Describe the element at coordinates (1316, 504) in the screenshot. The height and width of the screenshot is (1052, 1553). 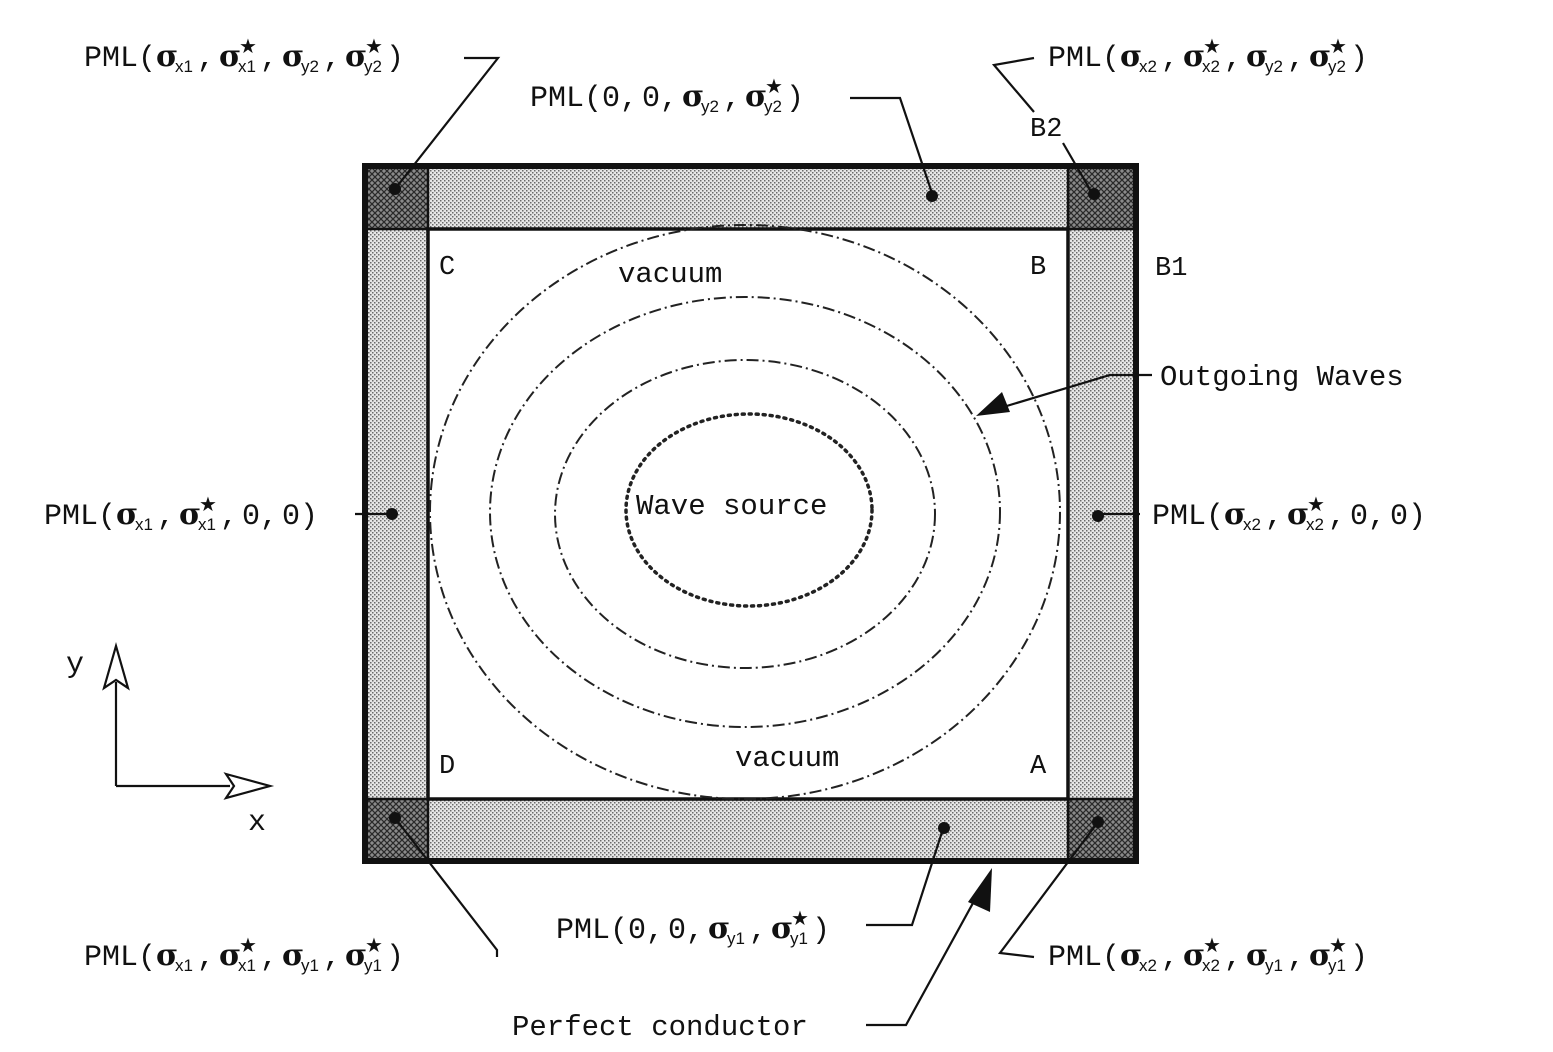
I see `pml-label-right-star: ★` at that location.